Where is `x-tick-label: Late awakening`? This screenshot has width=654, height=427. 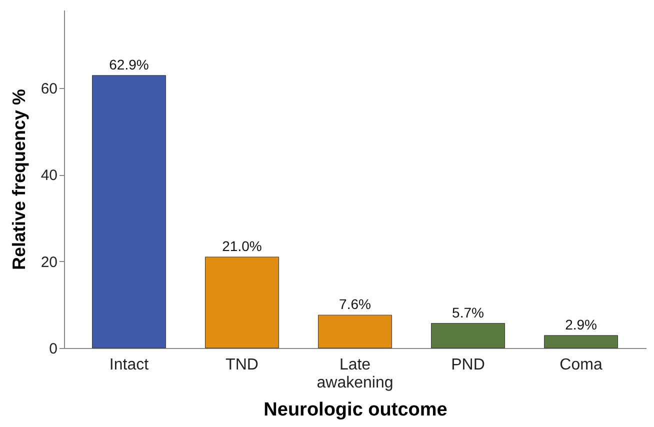
x-tick-label: Late awakening is located at coordinates (355, 374).